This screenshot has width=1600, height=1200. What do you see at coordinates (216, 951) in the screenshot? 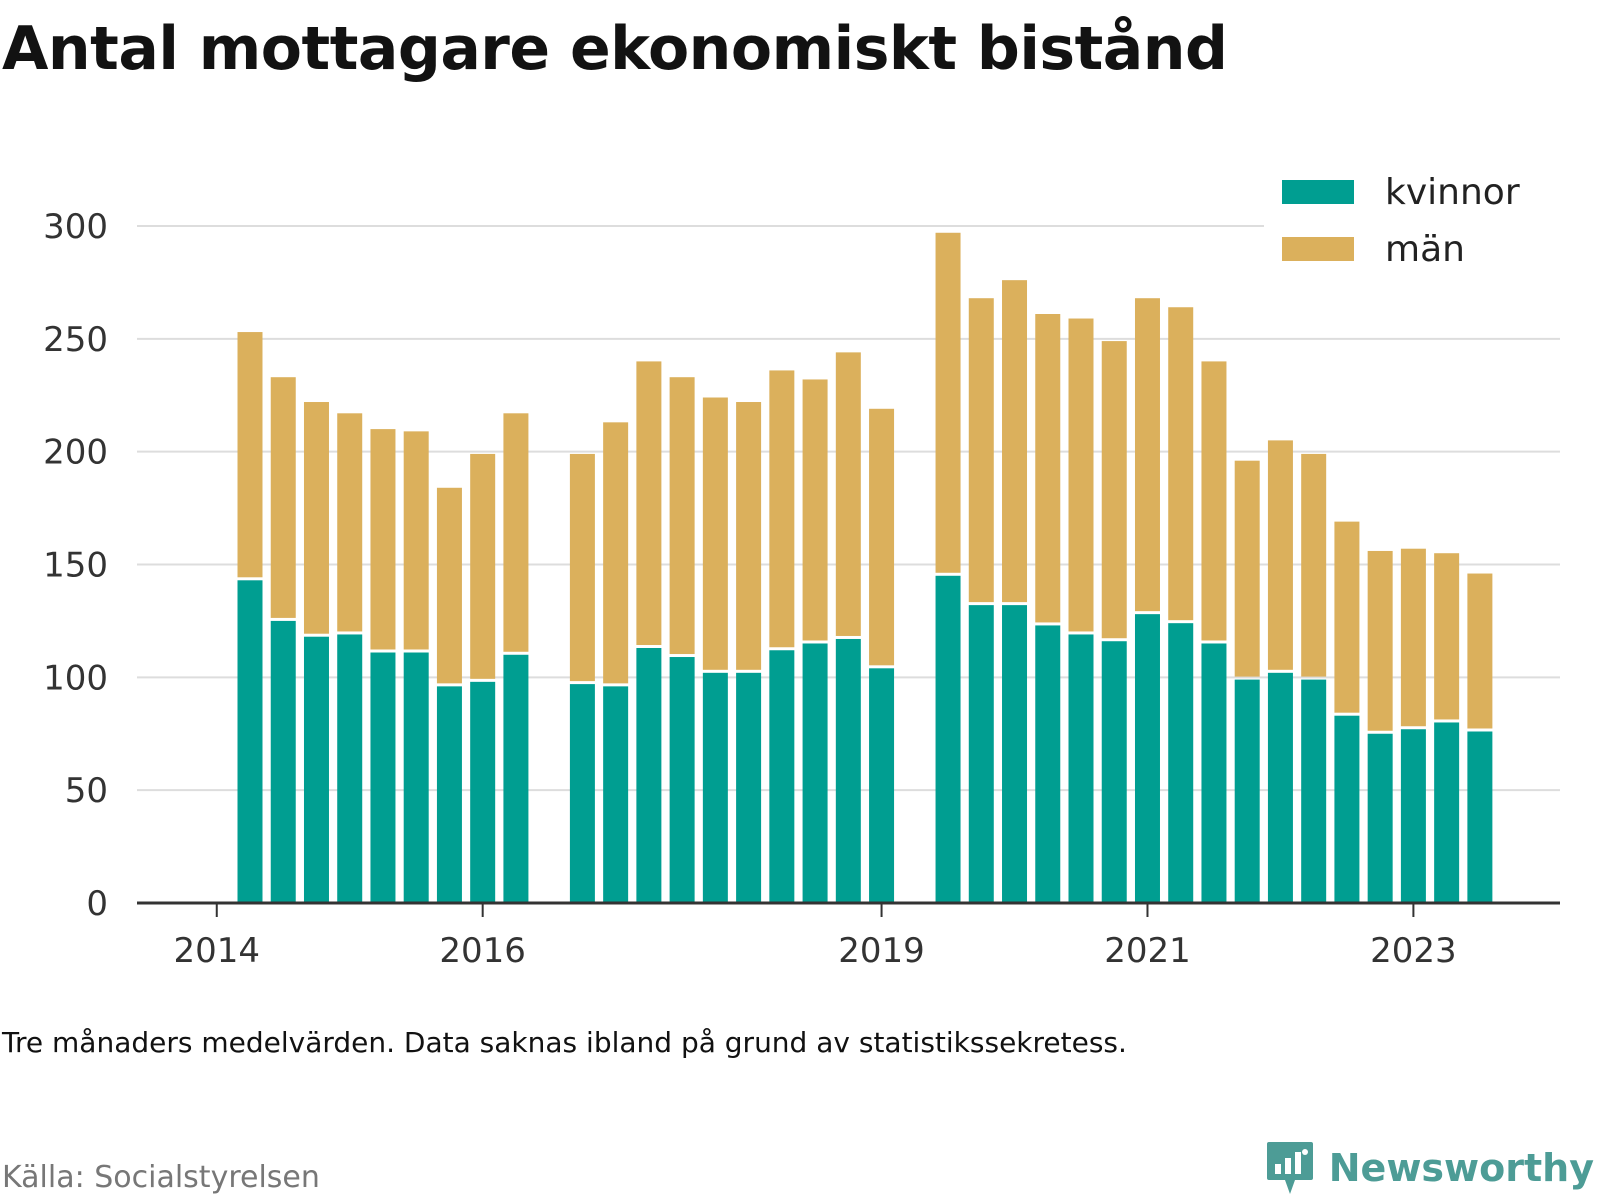
I see `x-tick-label: 2014` at bounding box center [216, 951].